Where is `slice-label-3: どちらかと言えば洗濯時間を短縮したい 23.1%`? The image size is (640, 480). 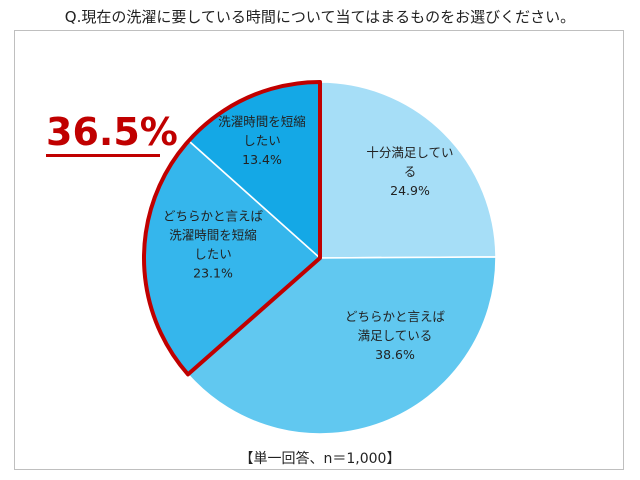 slice-label-3: どちらかと言えば洗濯時間を短縮したい 23.1% is located at coordinates (213, 245).